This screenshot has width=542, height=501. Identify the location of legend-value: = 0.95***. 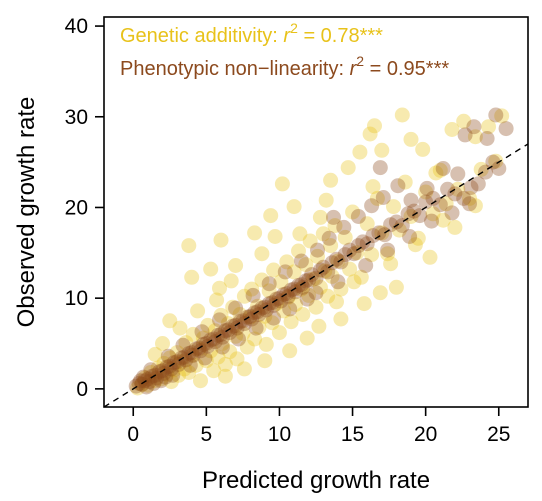
(406, 69).